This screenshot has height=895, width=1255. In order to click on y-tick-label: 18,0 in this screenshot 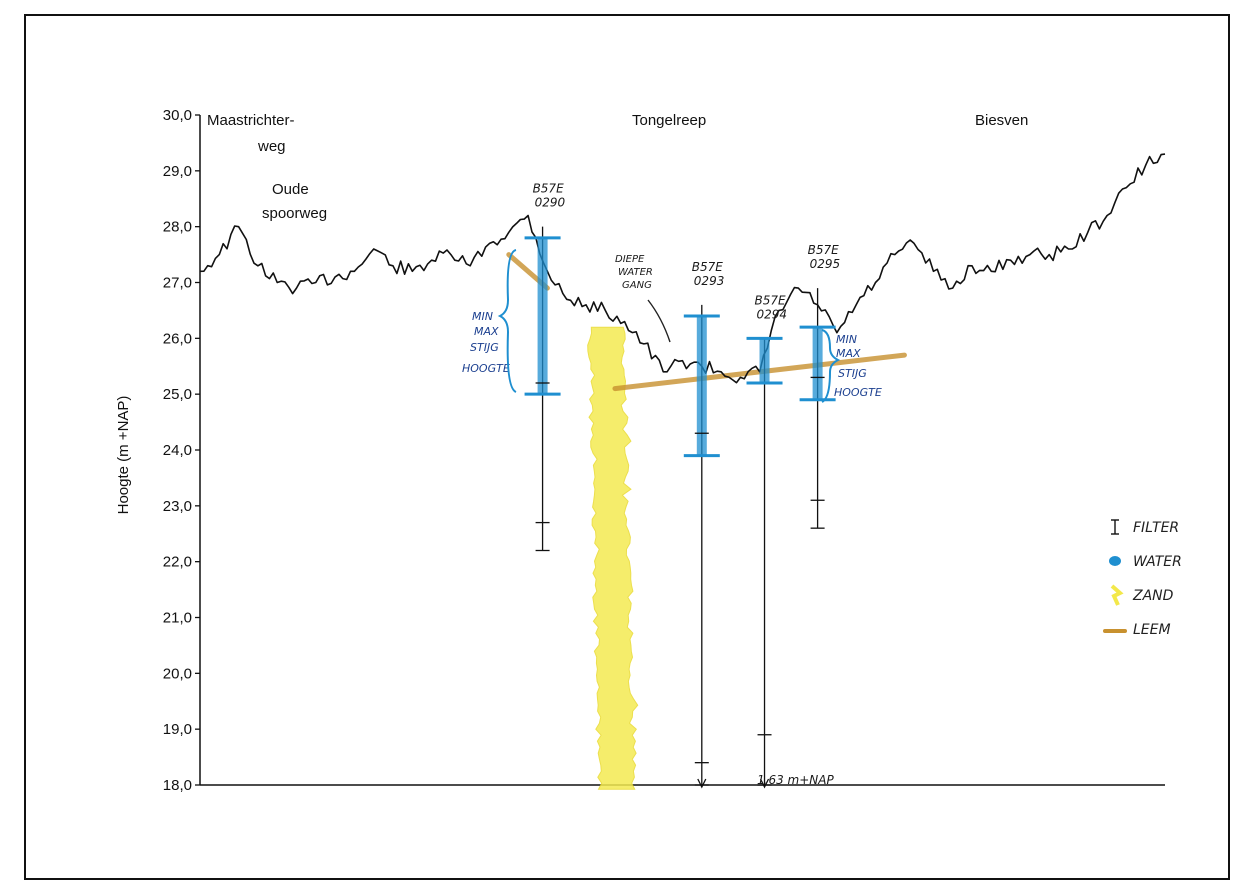, I will do `click(177, 785)`.